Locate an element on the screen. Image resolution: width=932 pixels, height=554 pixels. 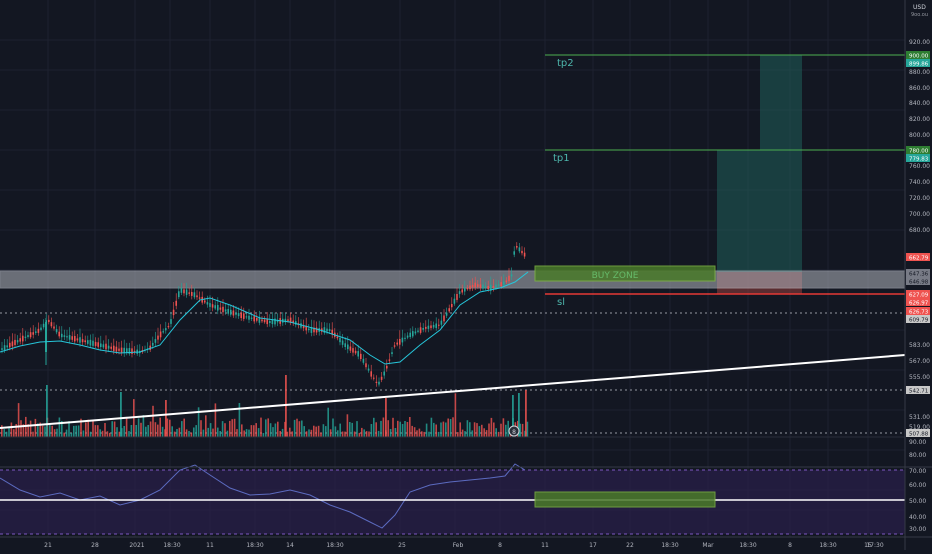
rsi-axis: 80.00 70.00 60.00 50.00 40.00 30.00 is located at coordinates (917, 492).